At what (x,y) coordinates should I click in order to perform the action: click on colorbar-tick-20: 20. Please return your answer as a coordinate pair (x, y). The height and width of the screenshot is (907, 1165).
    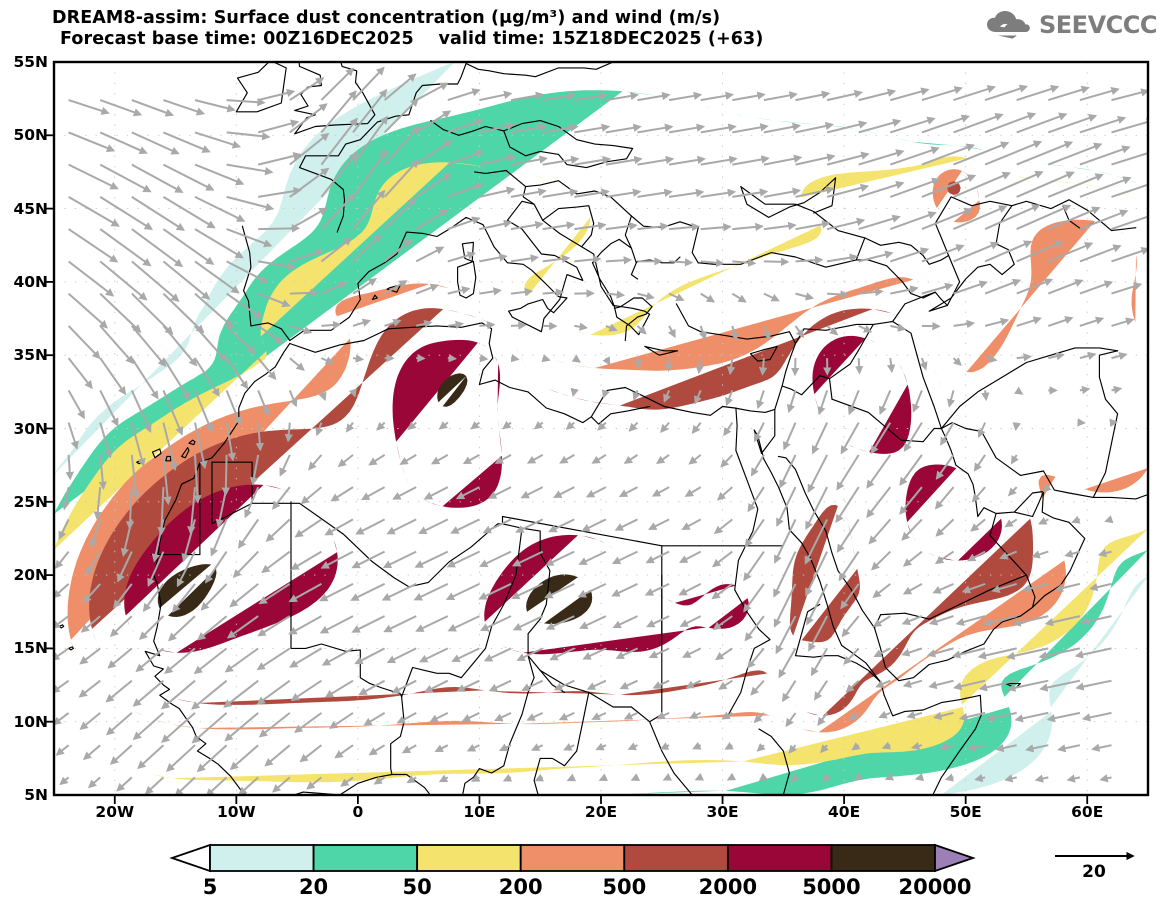
    Looking at the image, I should click on (313, 887).